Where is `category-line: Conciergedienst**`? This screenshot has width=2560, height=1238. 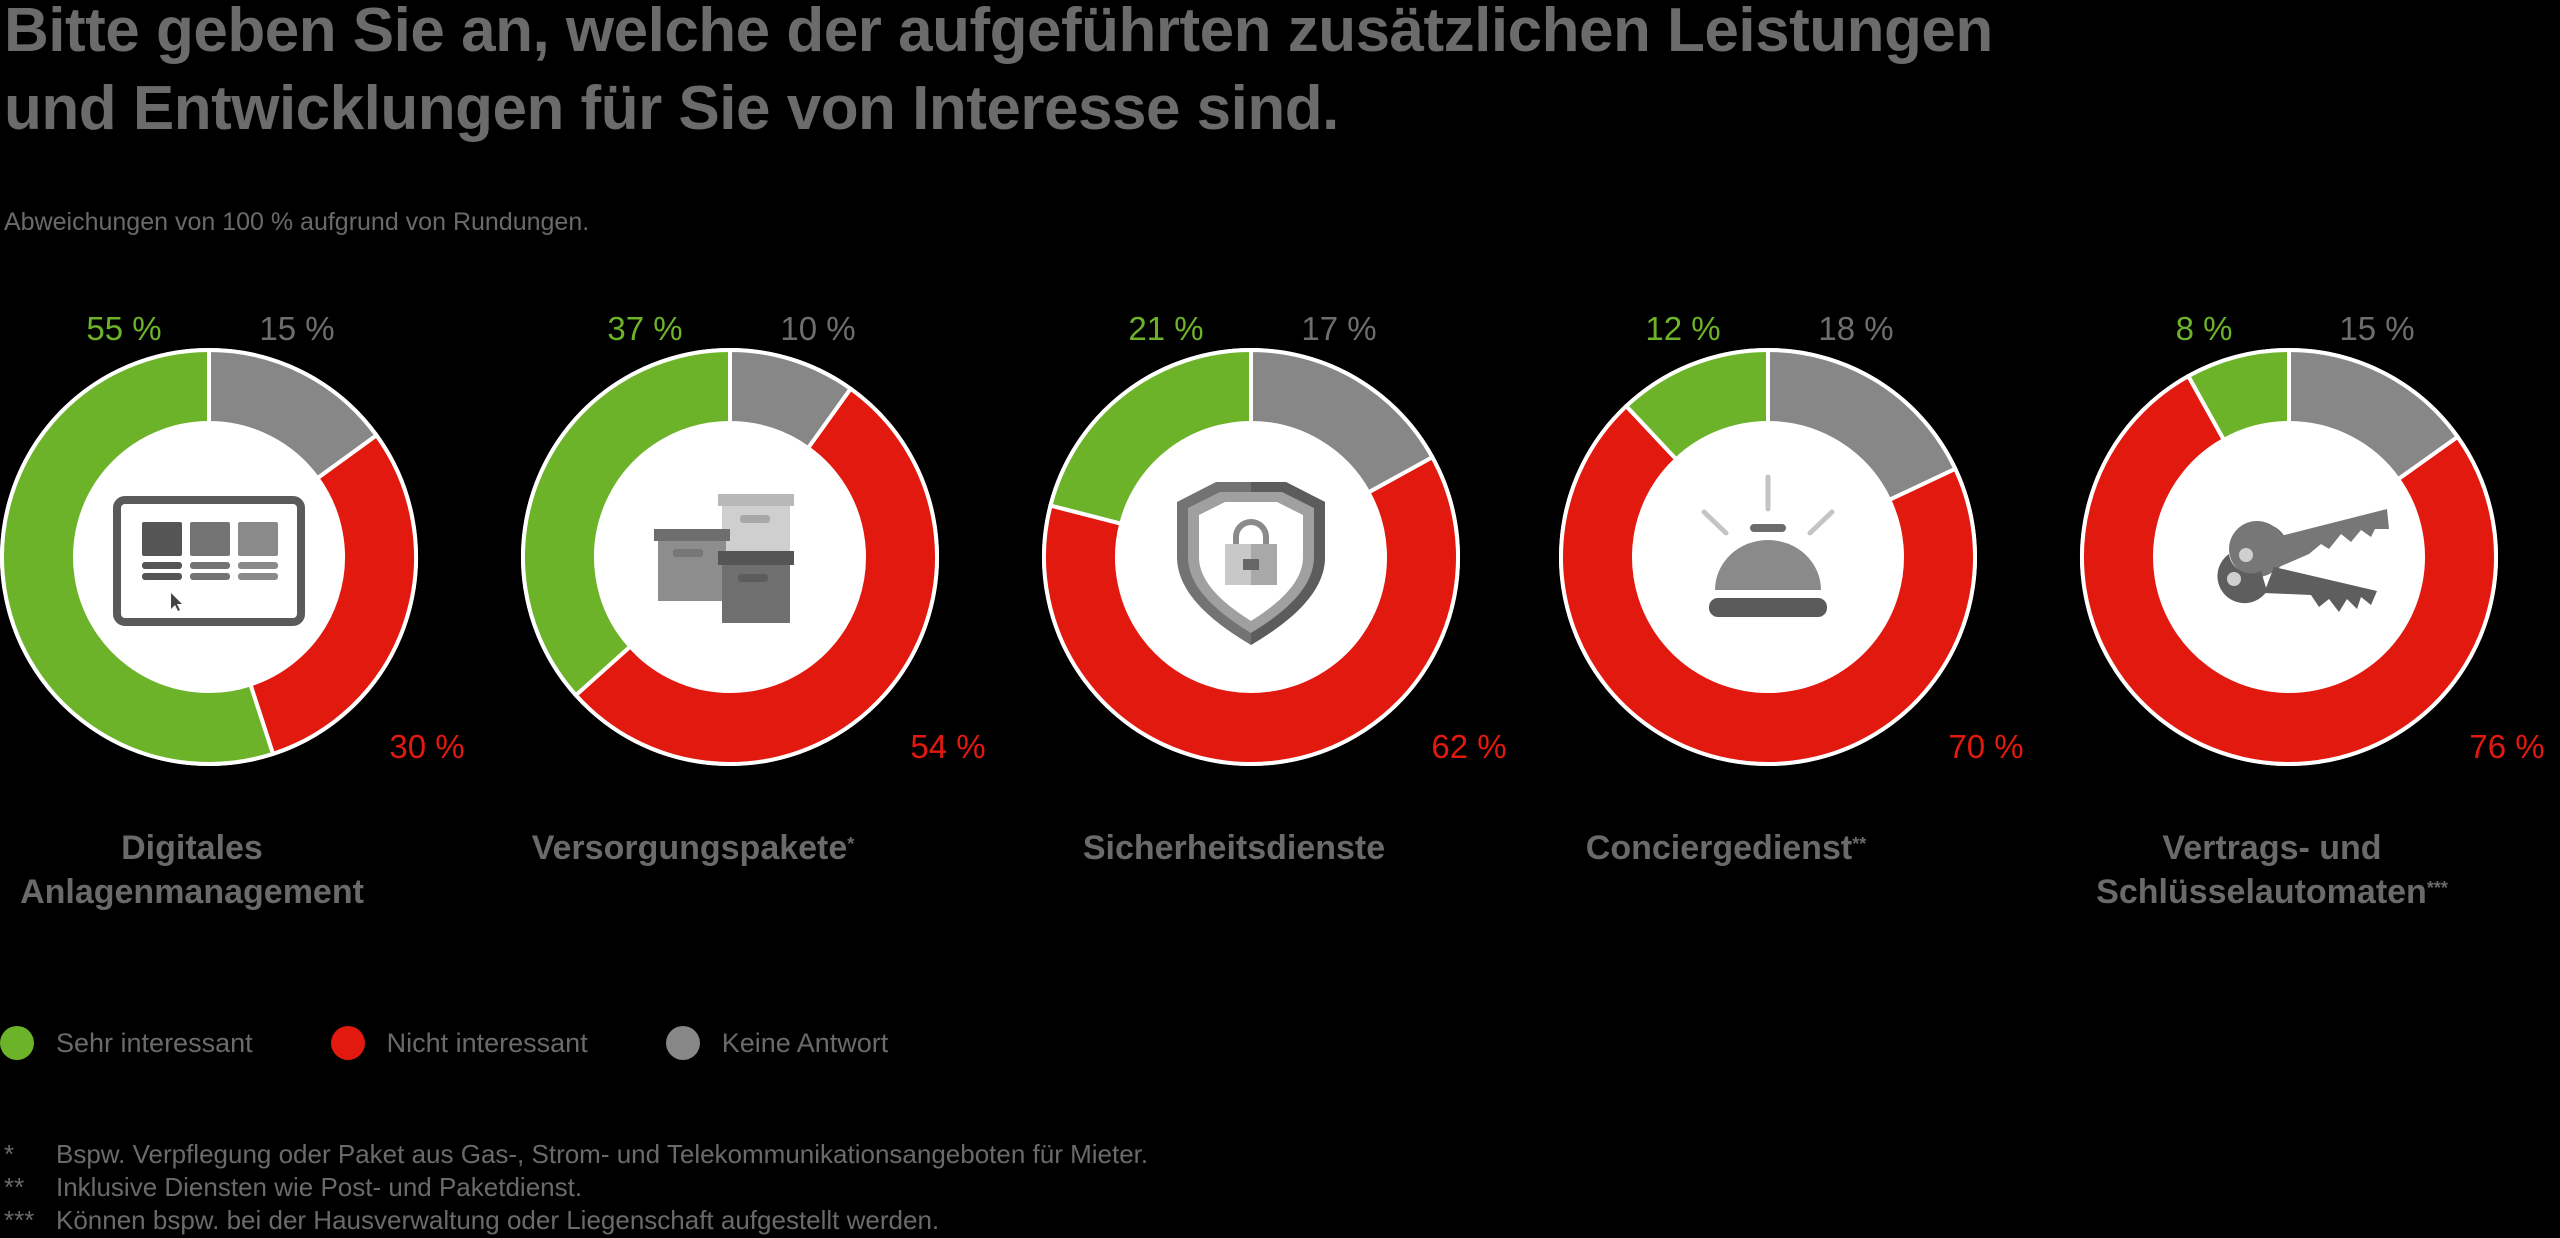 category-line: Conciergedienst** is located at coordinates (1726, 848).